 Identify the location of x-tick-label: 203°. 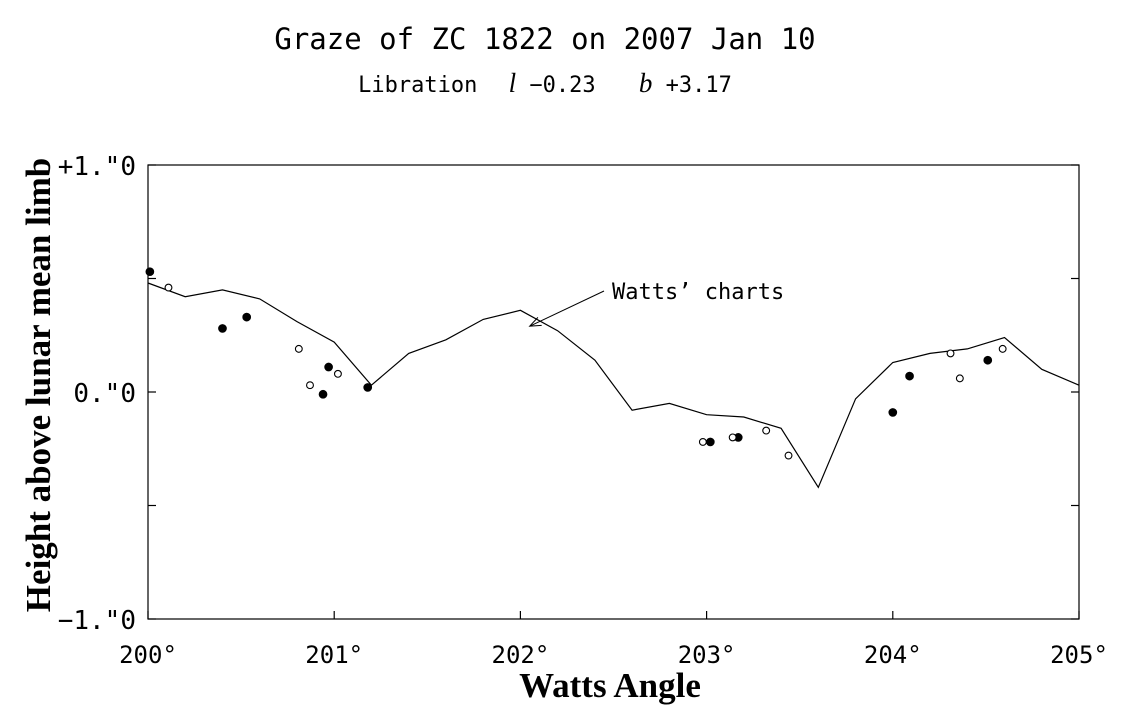
(707, 655).